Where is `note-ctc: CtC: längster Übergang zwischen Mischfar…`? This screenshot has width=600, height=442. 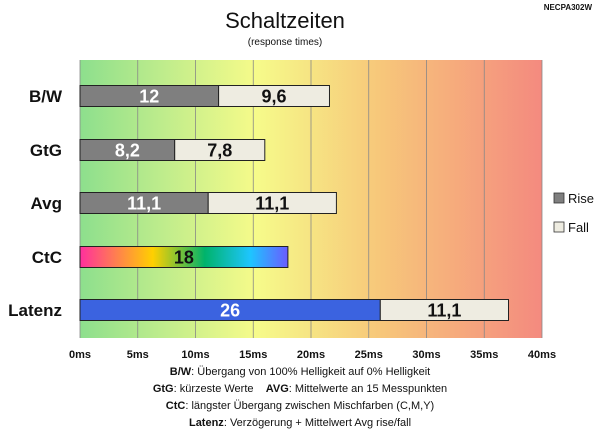 note-ctc: CtC: längster Übergang zwischen Mischfar… is located at coordinates (300, 406).